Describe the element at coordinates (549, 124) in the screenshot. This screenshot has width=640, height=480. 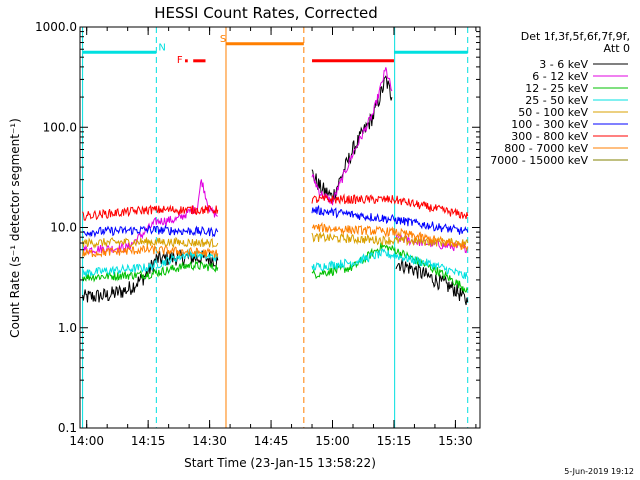
I see `legend-label-5: 100 - 300 keV` at that location.